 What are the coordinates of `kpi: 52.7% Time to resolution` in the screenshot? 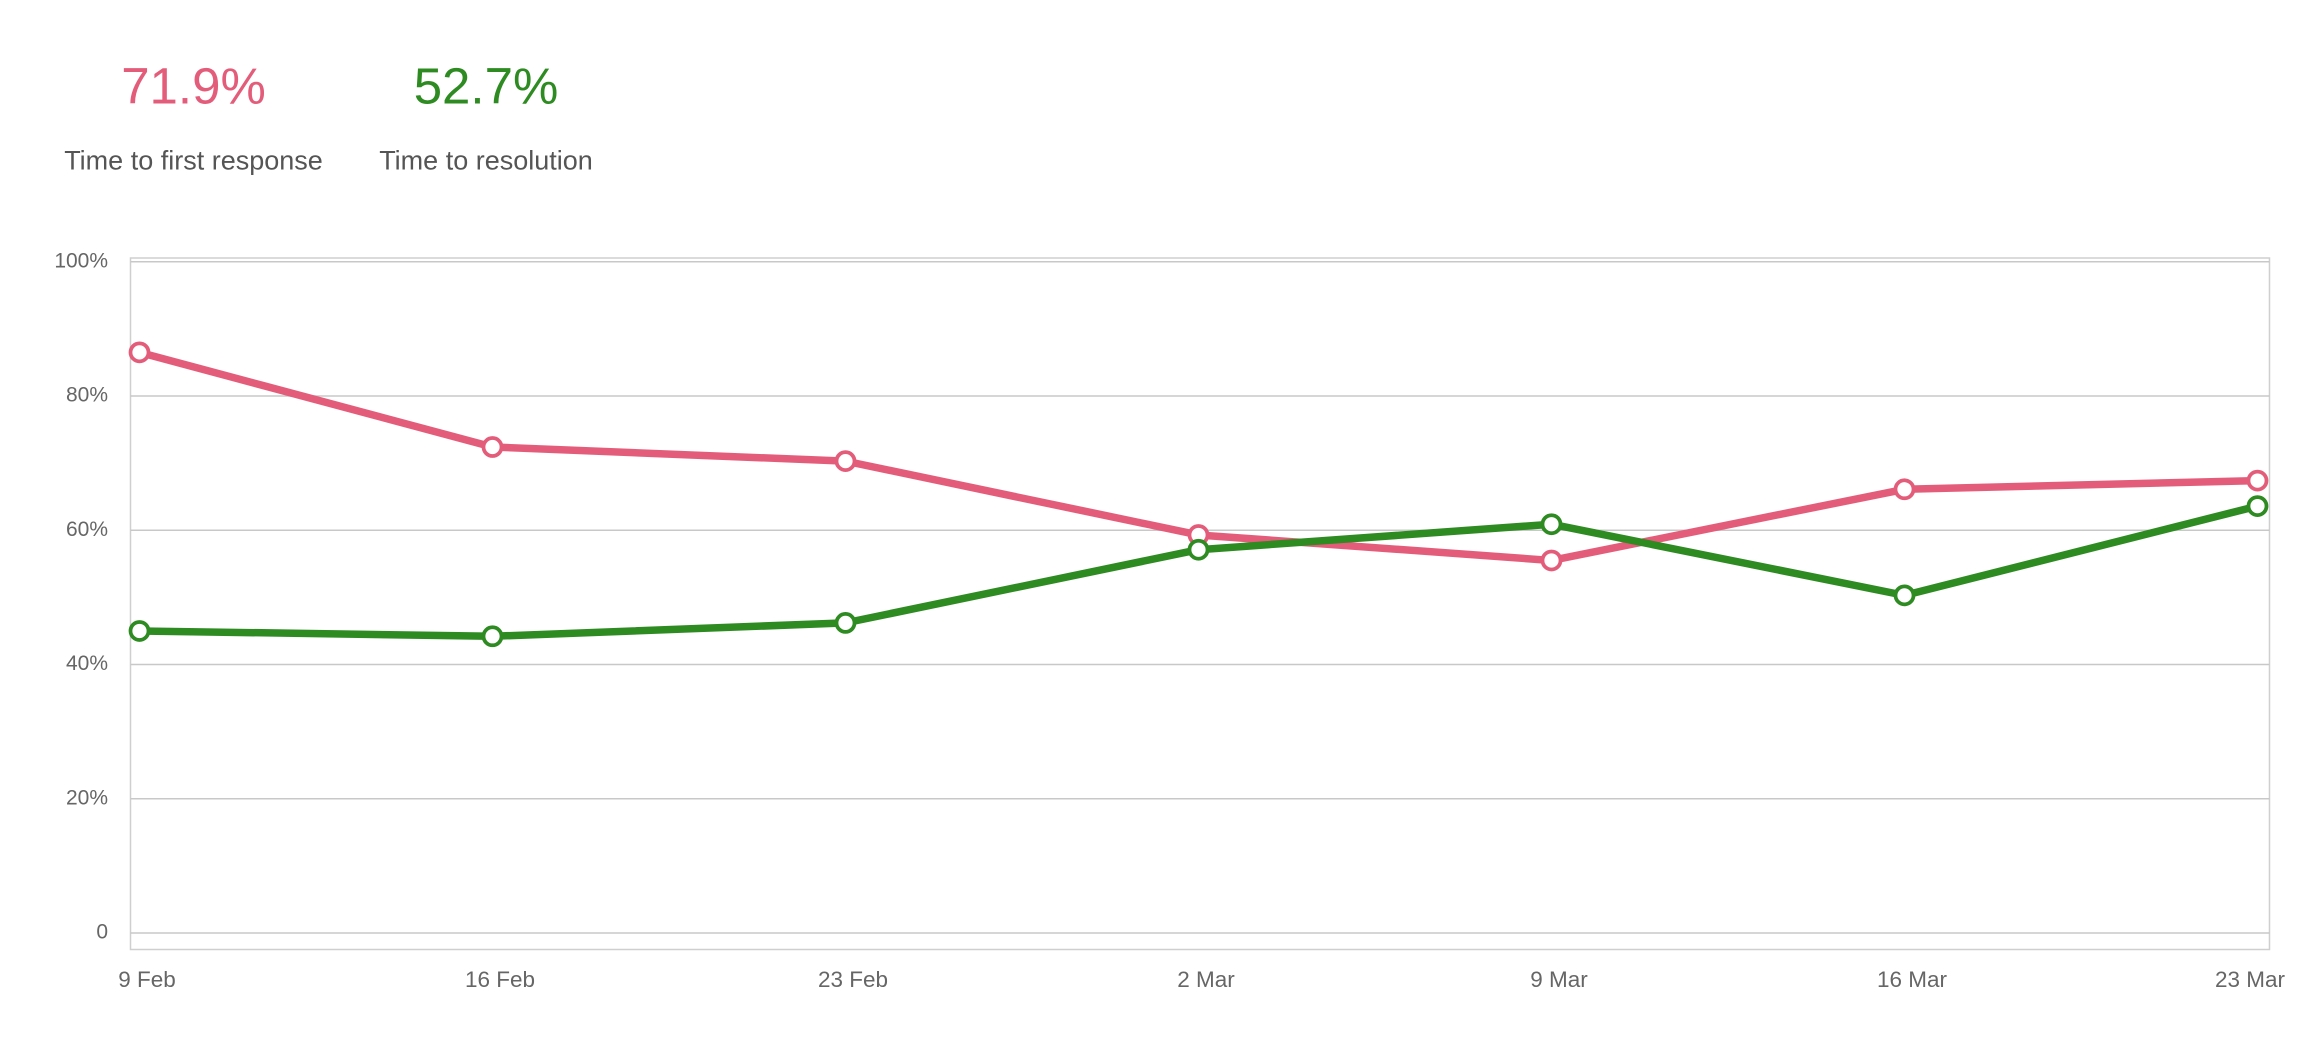 It's located at (486, 132).